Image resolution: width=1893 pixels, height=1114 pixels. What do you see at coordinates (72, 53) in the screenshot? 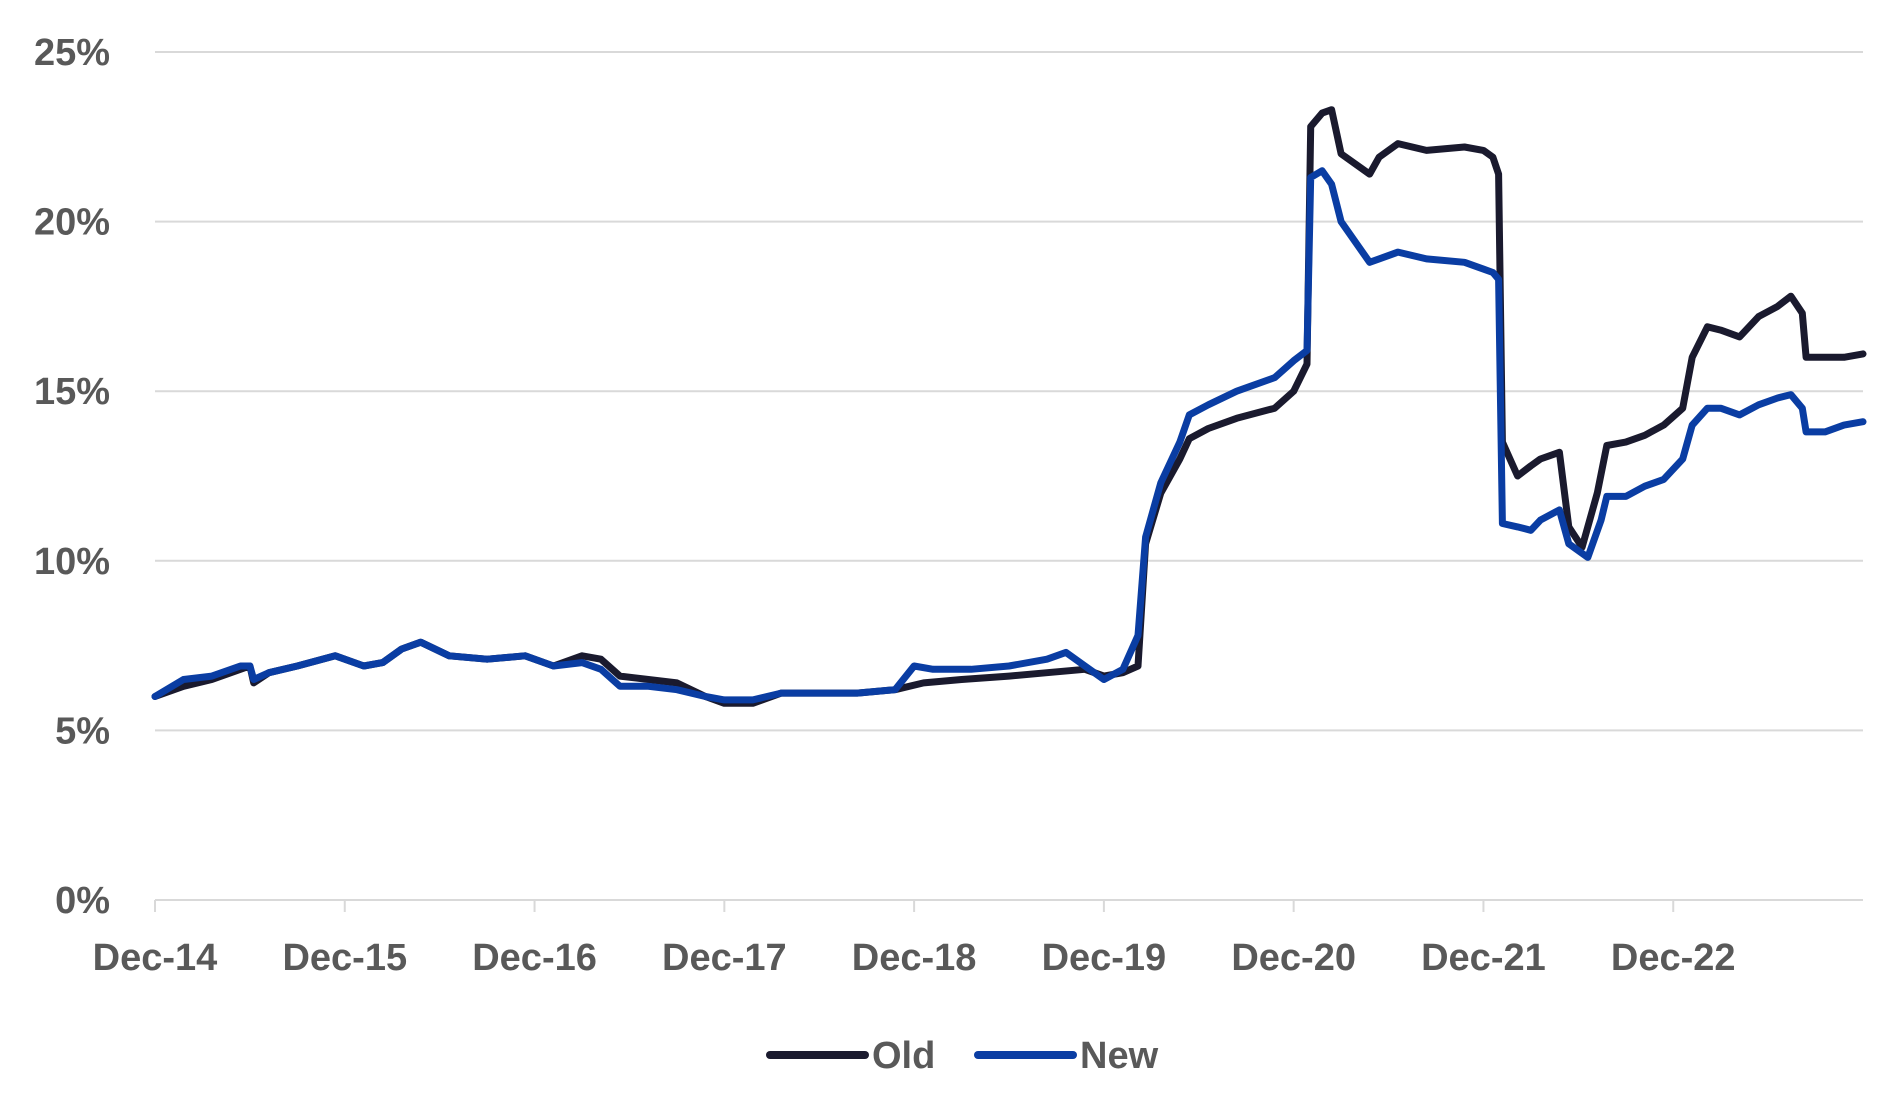
I see `y-tick-label: 25%` at bounding box center [72, 53].